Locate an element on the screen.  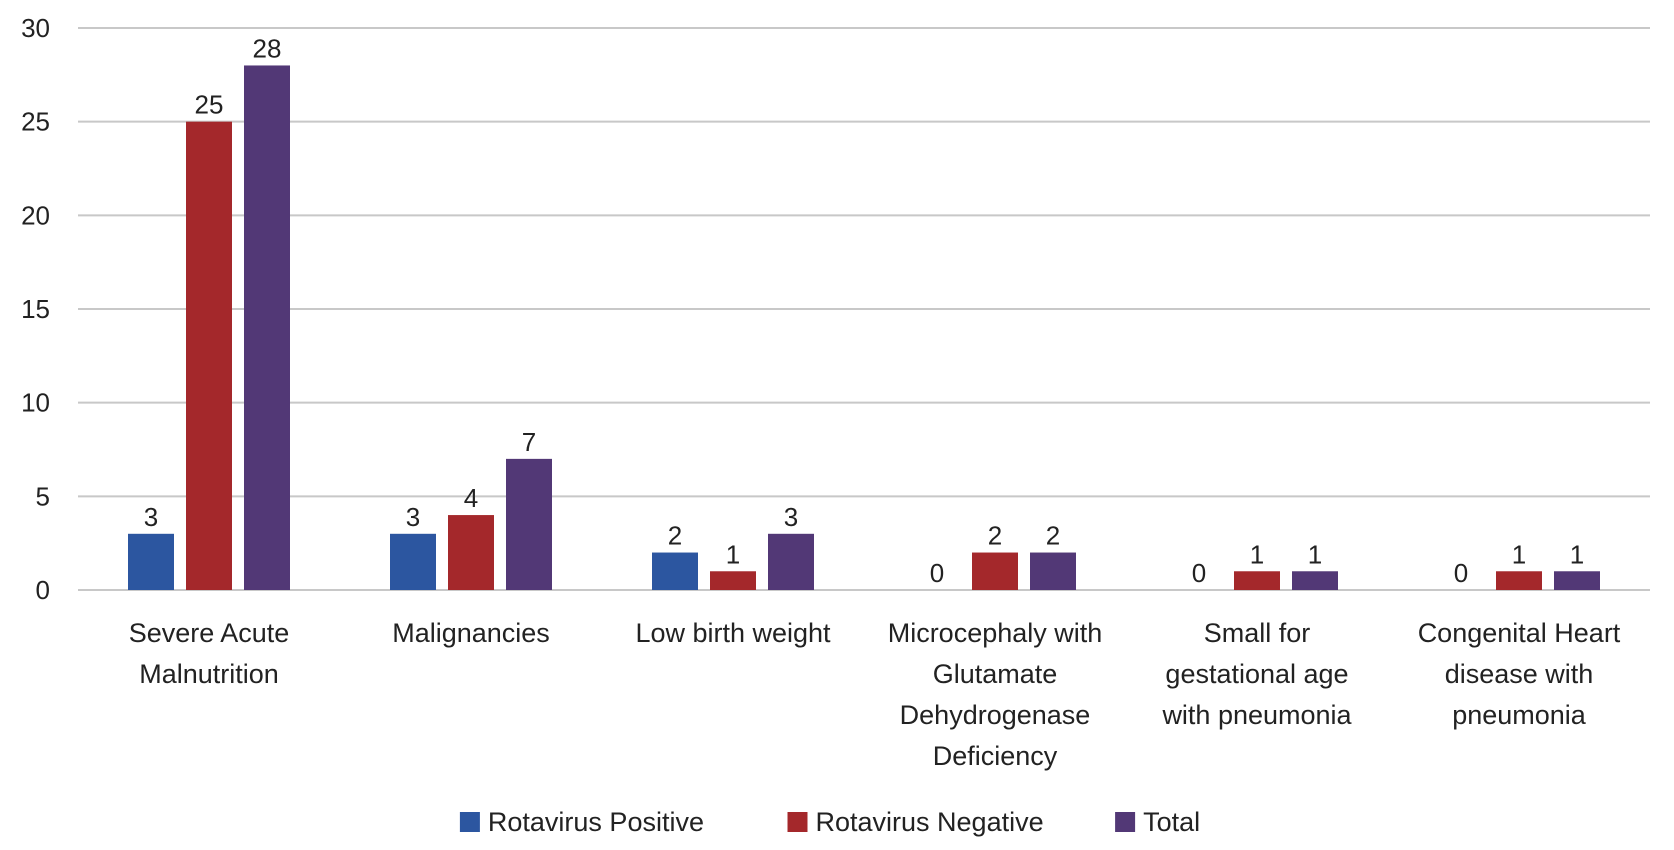
y-tick-label: 15 is located at coordinates (35, 309).